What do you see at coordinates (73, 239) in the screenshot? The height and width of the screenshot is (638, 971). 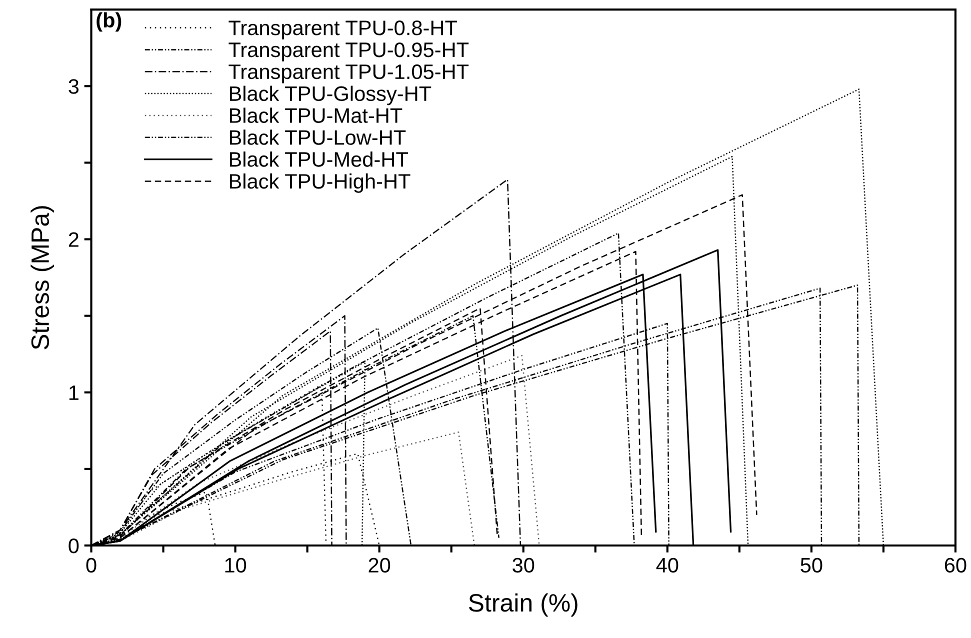 I see `y-tick-label: 2` at bounding box center [73, 239].